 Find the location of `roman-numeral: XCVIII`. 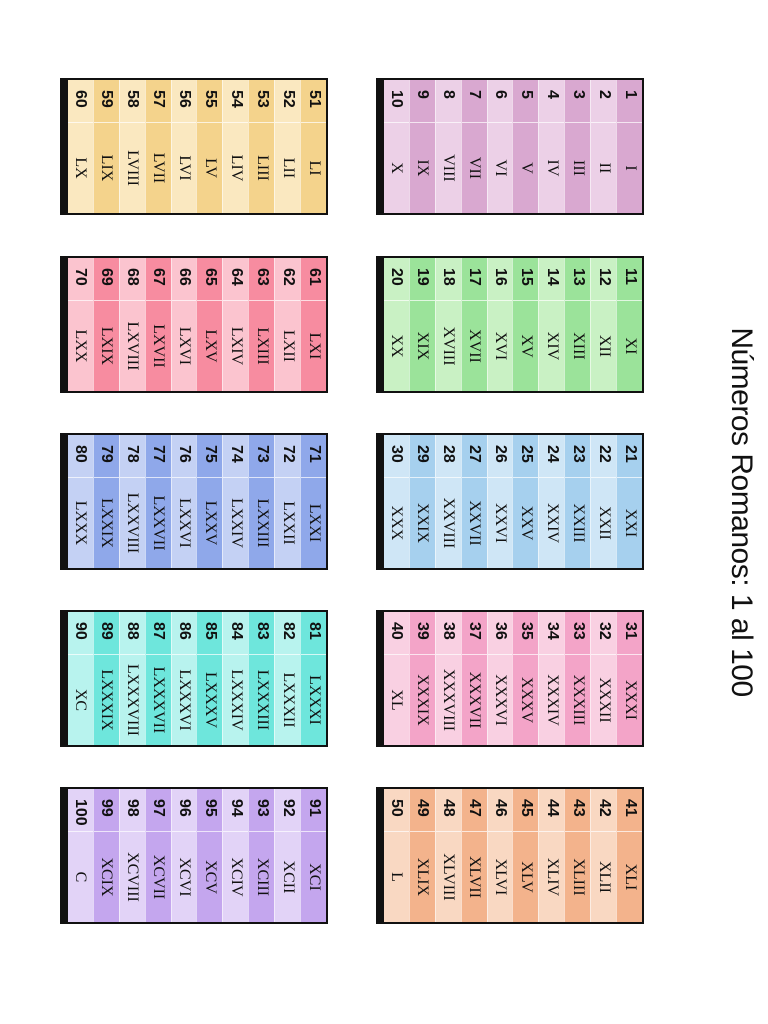

roman-numeral: XCVIII is located at coordinates (132, 876).